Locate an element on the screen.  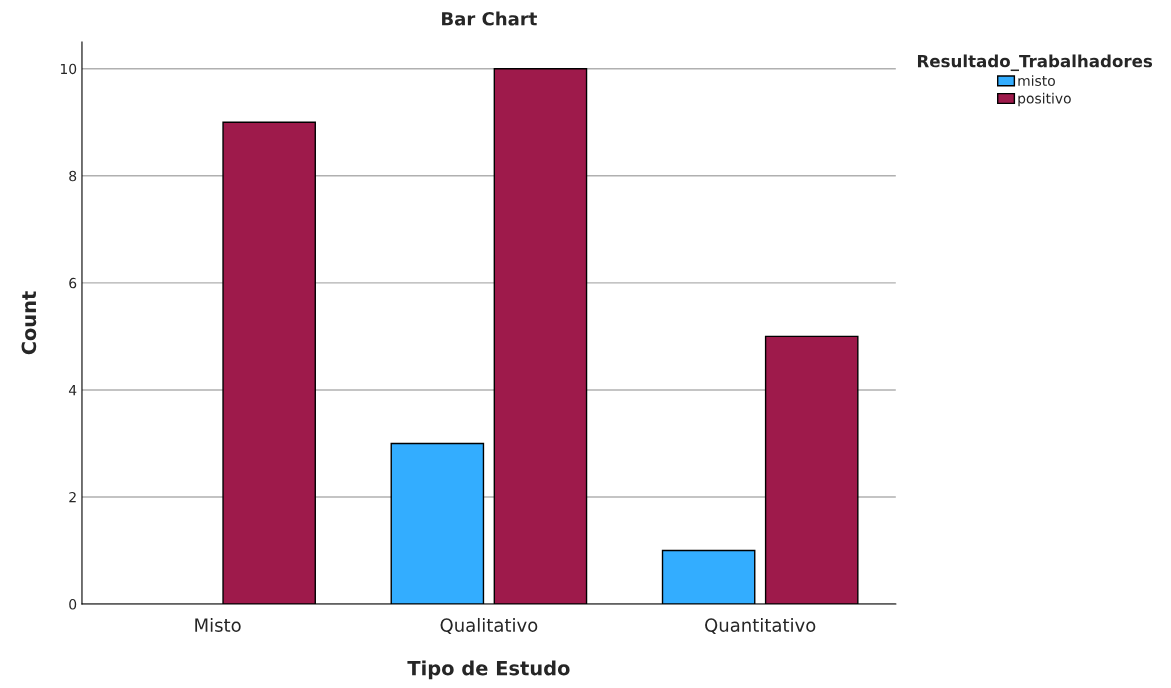
x-tick-label: Qualitativo is located at coordinates (489, 625).